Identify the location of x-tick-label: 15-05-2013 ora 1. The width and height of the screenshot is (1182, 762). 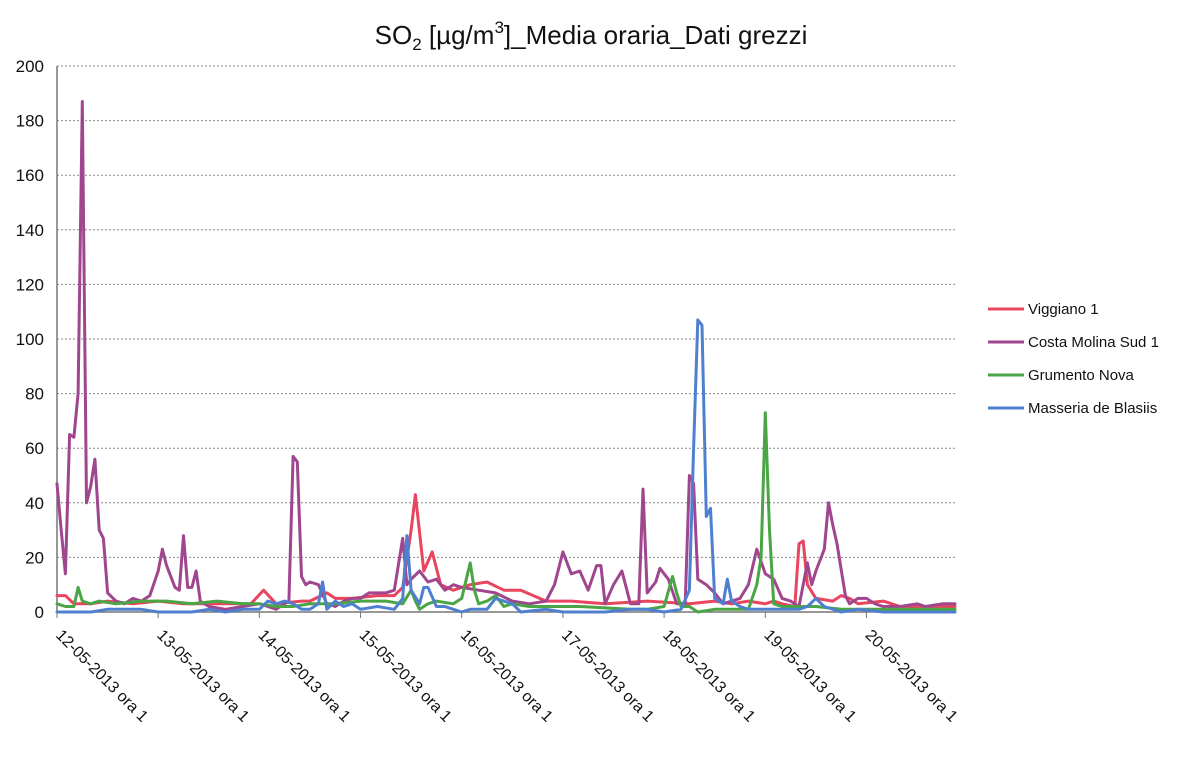
(405, 676).